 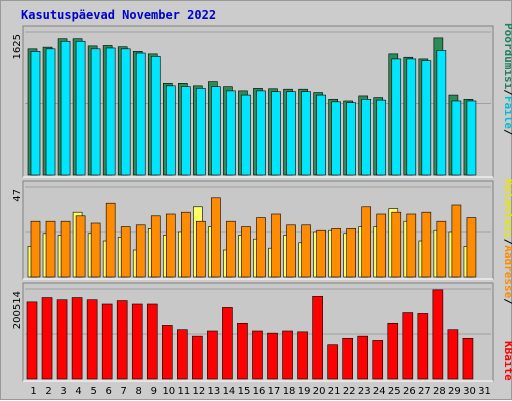 I want to click on legend-entry: Aadresse, so click(x=507, y=271).